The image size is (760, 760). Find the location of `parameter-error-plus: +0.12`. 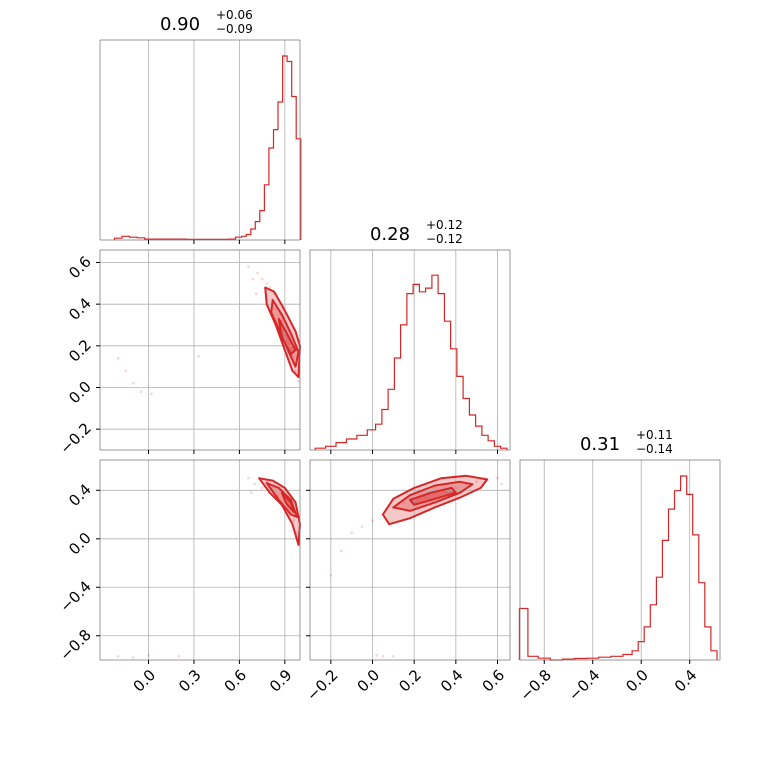

parameter-error-plus: +0.12 is located at coordinates (444, 225).